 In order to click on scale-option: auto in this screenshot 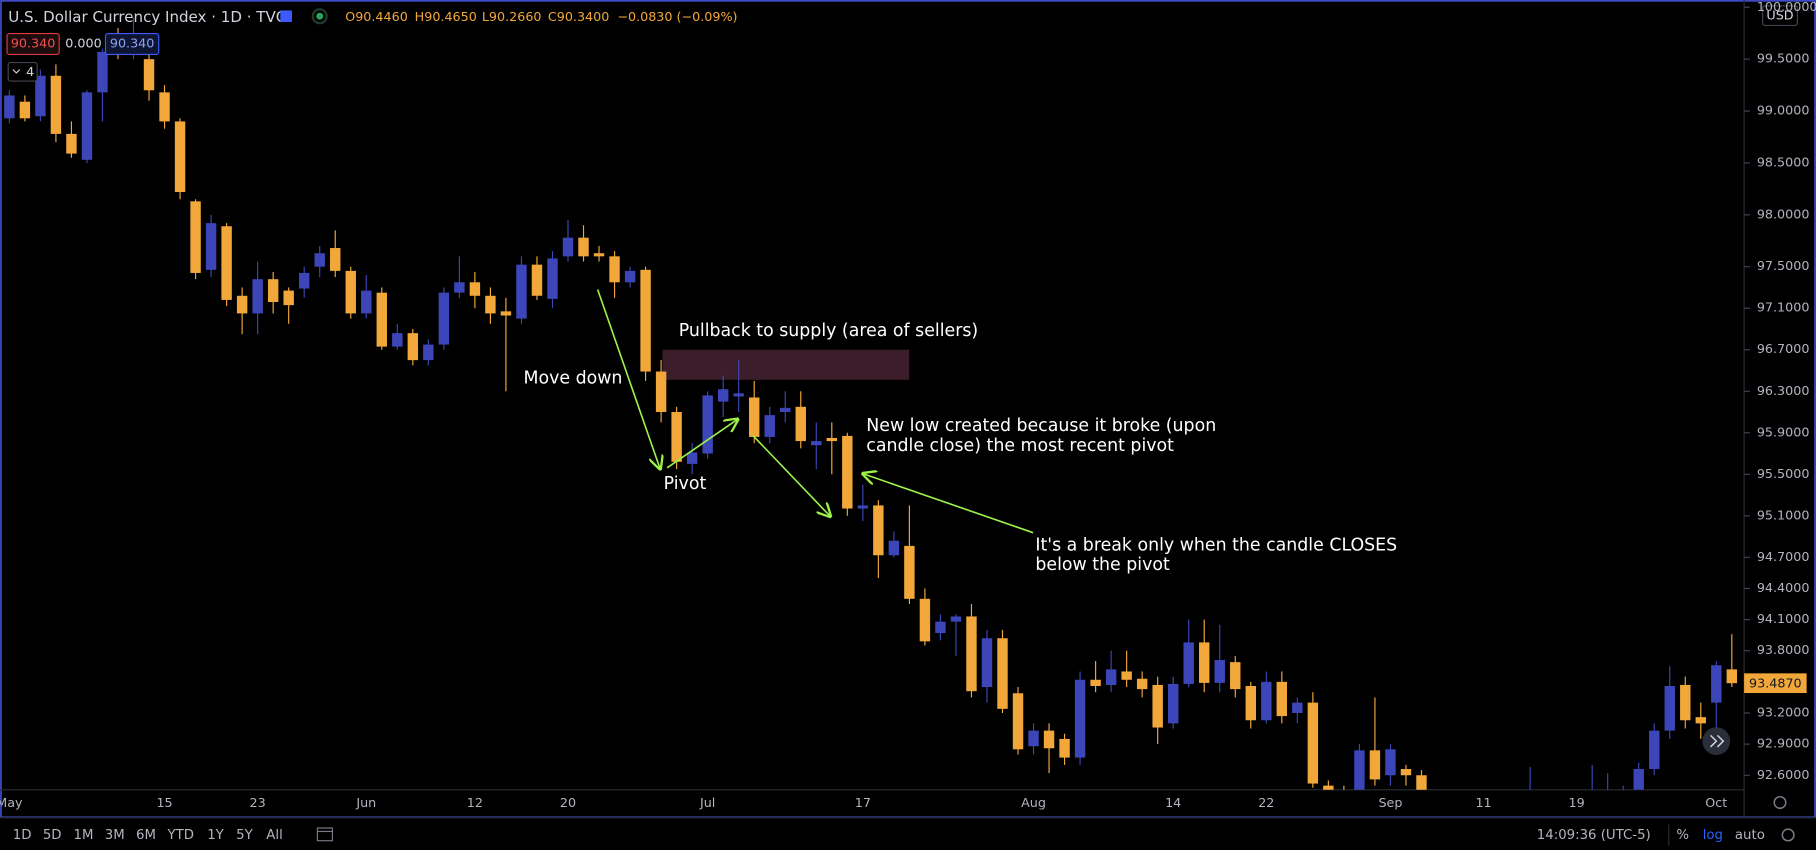, I will do `click(1750, 835)`.